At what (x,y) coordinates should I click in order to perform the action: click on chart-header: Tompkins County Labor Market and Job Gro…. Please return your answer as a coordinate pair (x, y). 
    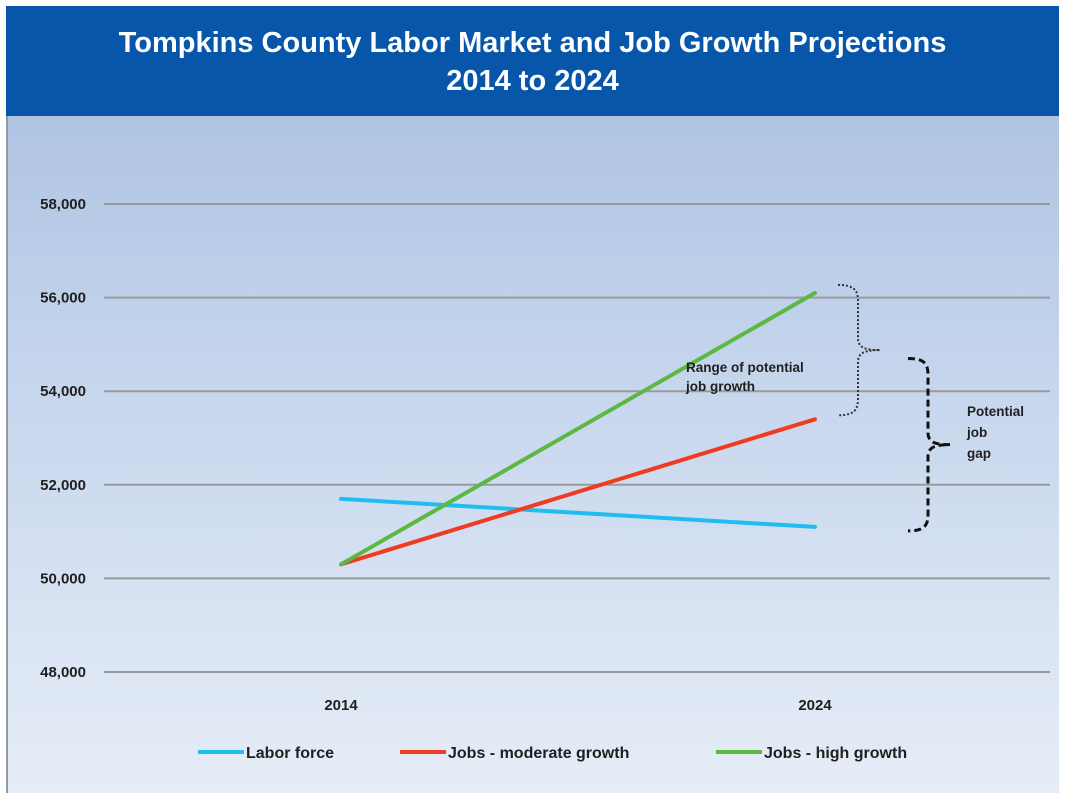
    Looking at the image, I should click on (532, 61).